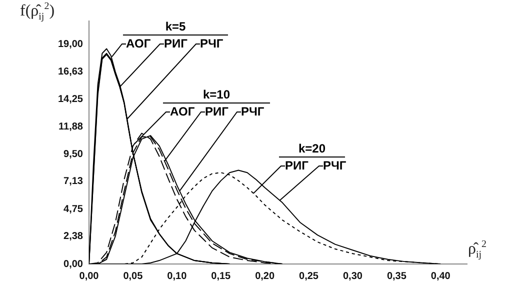  I want to click on x-tick-label: 0,00, so click(89, 276).